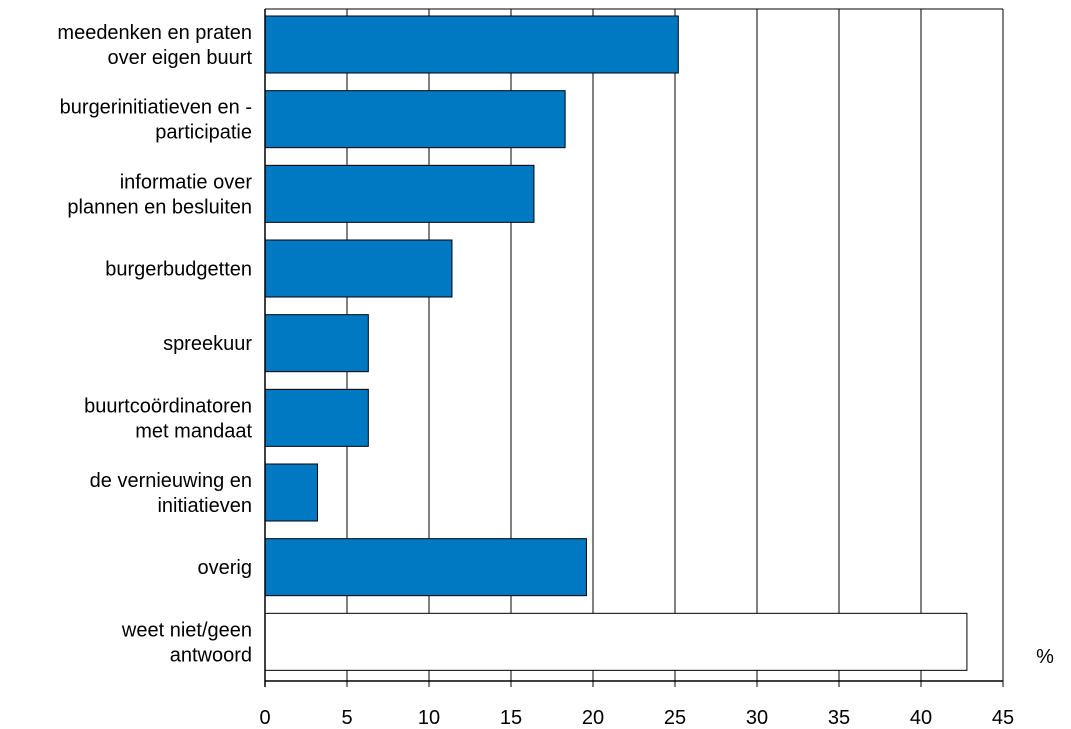 The height and width of the screenshot is (729, 1071). I want to click on x-tick-labels: 0 5 10 15 20 25 30 35 40 45, so click(636, 718).